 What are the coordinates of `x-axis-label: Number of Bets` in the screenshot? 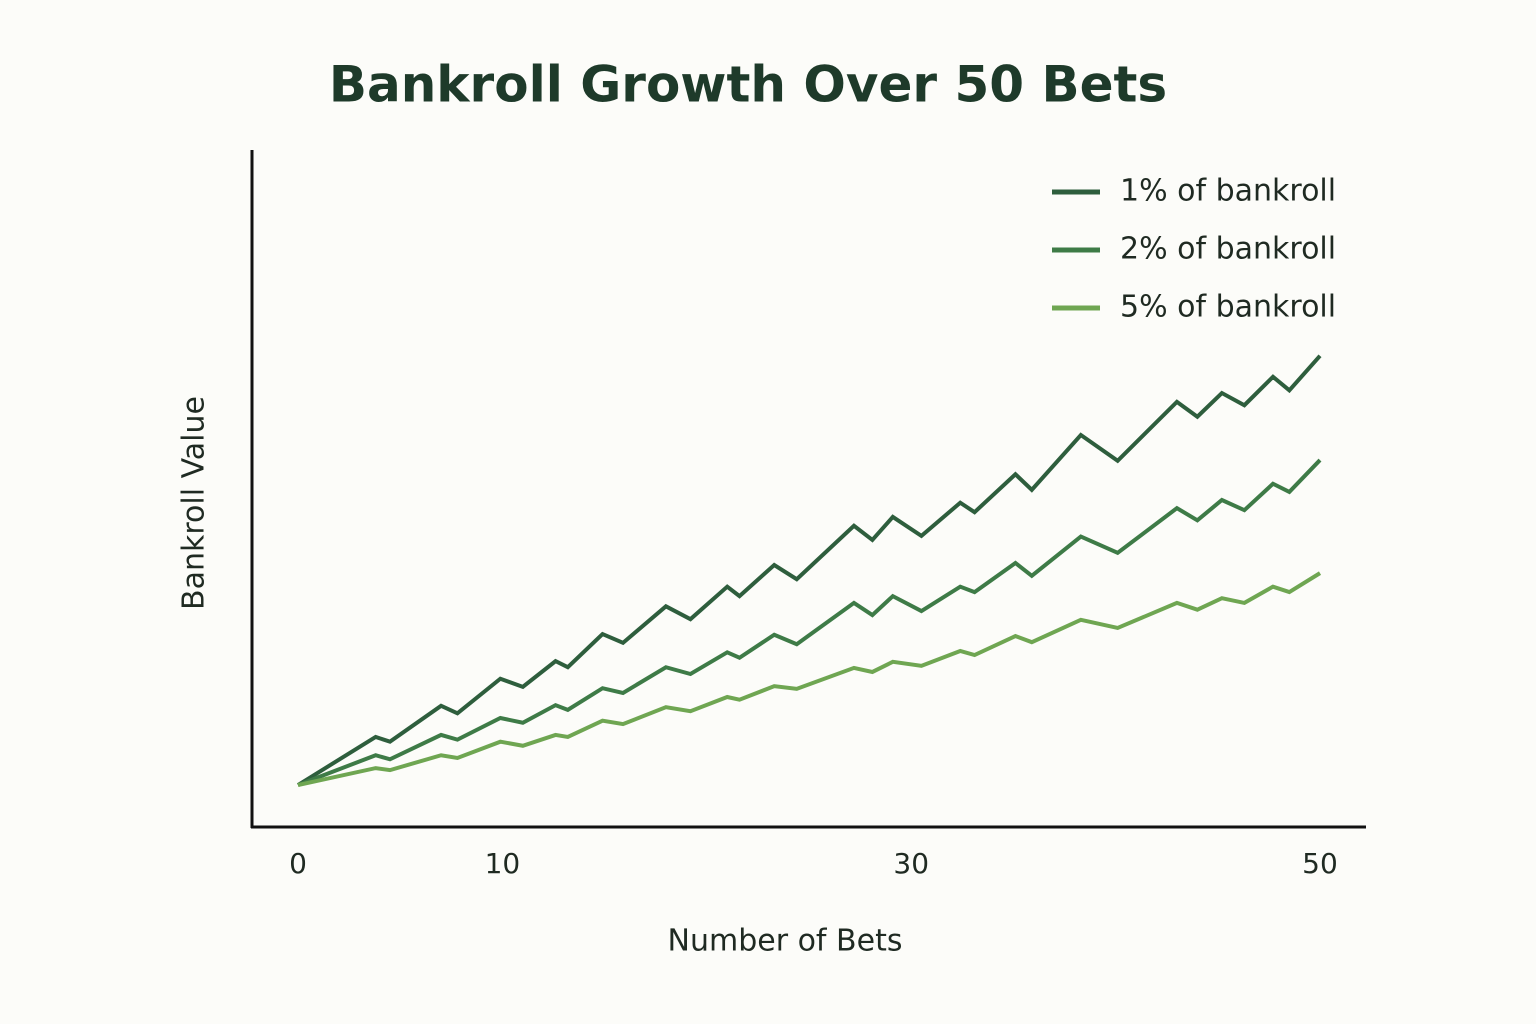 It's located at (785, 941).